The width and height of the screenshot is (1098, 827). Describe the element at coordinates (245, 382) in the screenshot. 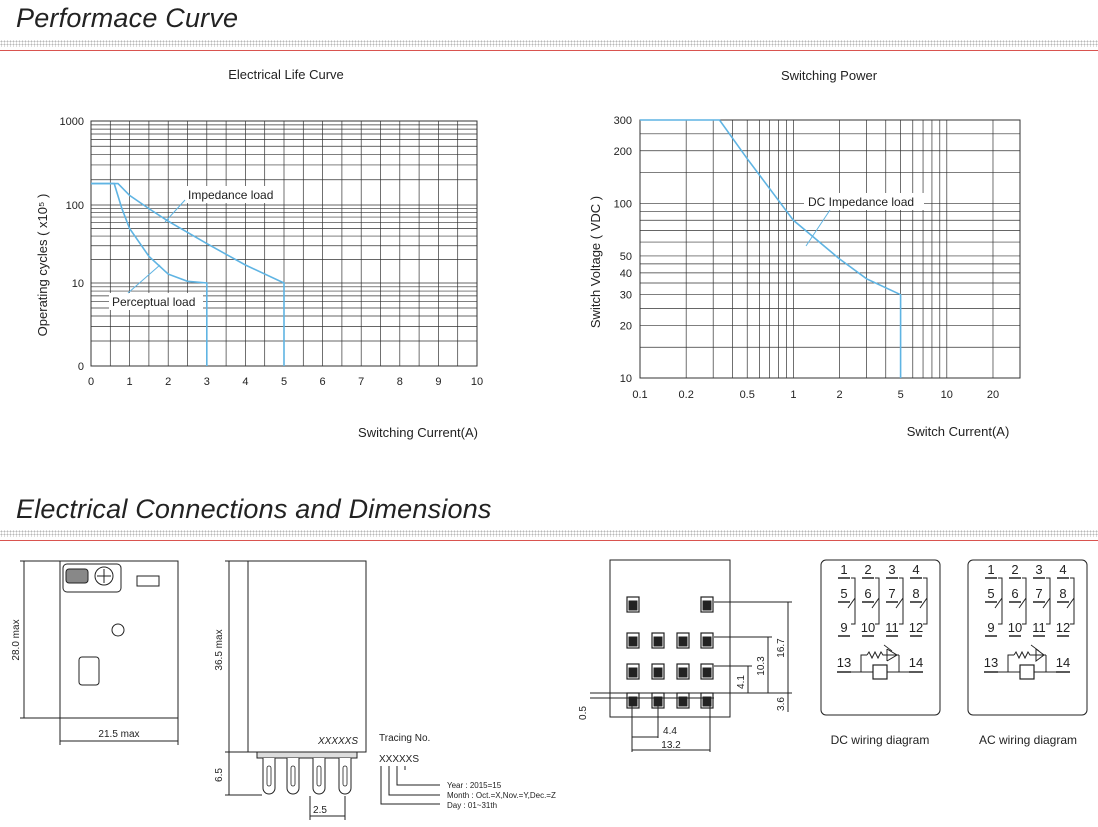

I see `x-tick-label: 4` at that location.